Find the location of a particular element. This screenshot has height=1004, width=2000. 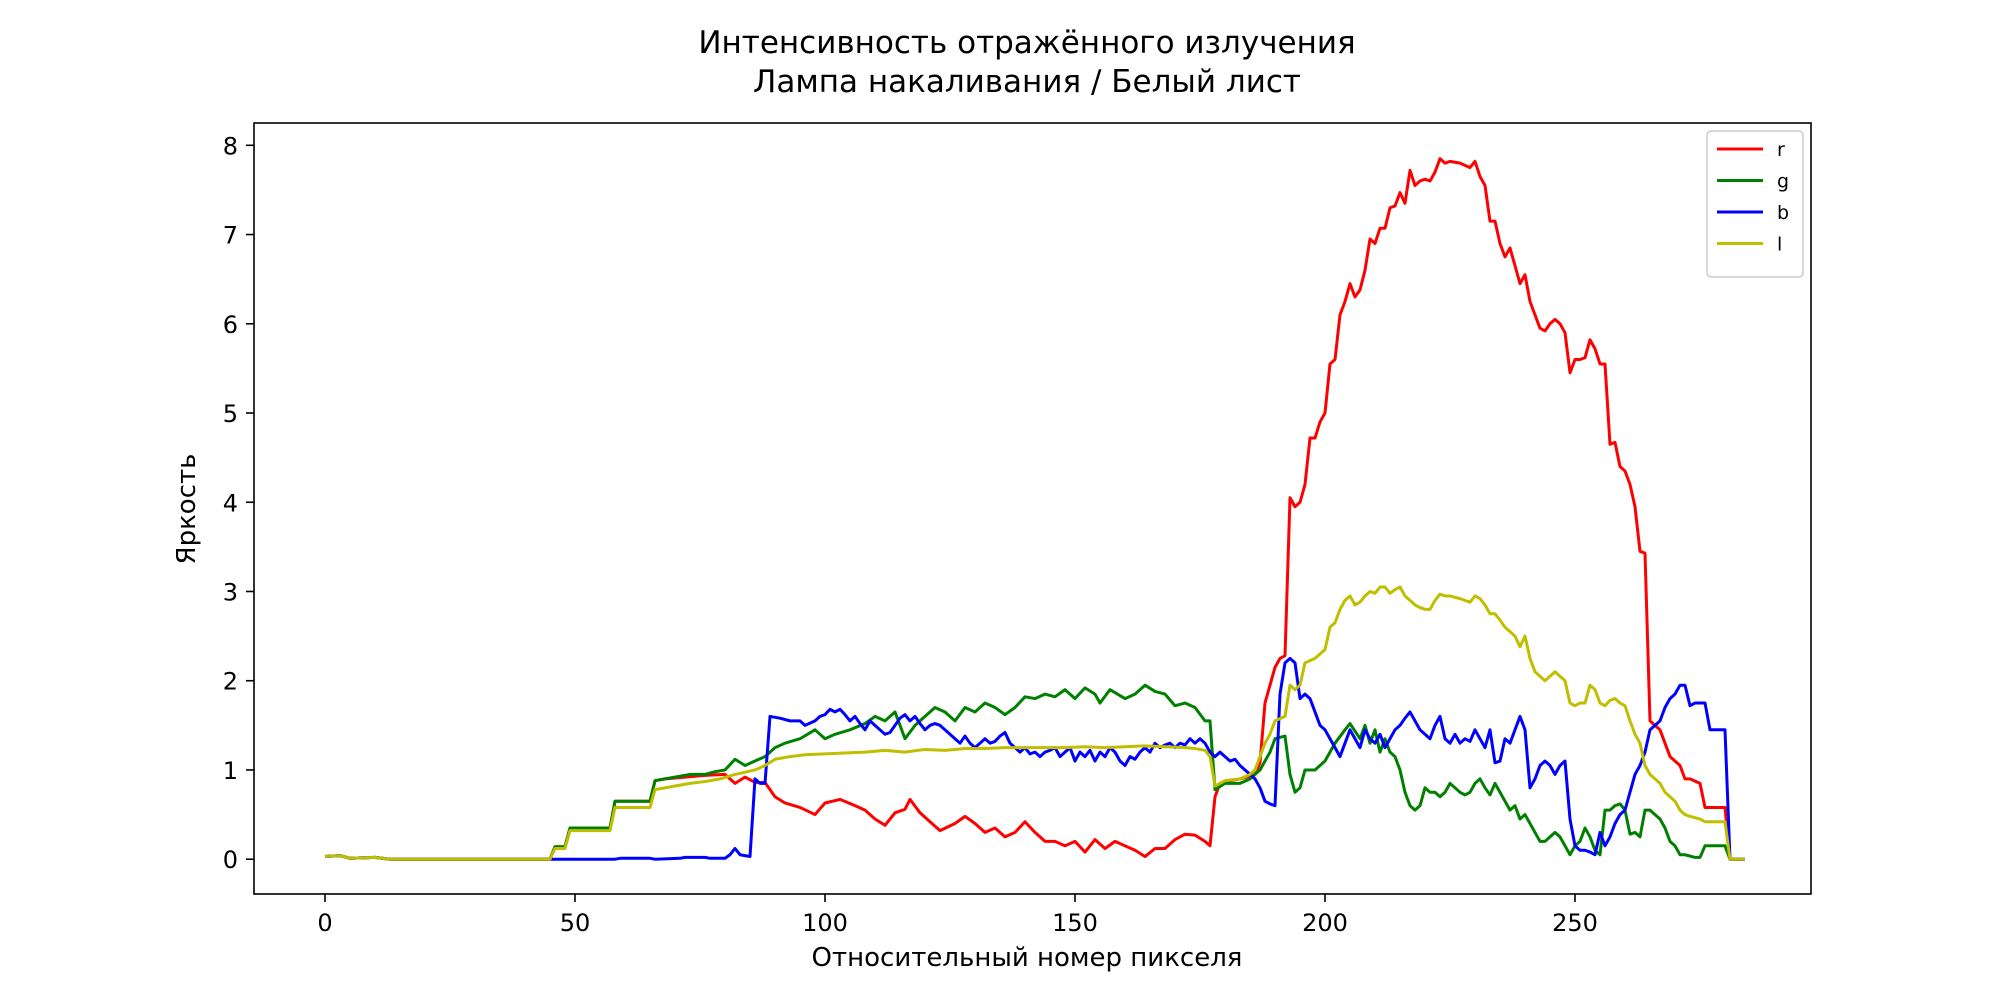

x-tick-label: 0 is located at coordinates (324, 923).